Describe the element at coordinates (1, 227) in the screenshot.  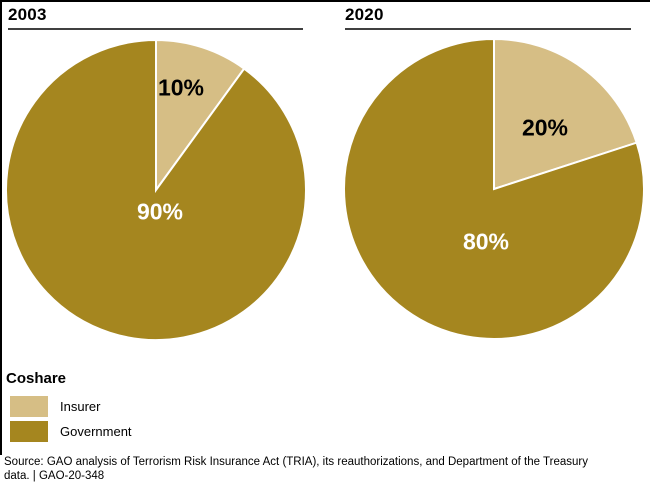
I see `figure-left-border` at that location.